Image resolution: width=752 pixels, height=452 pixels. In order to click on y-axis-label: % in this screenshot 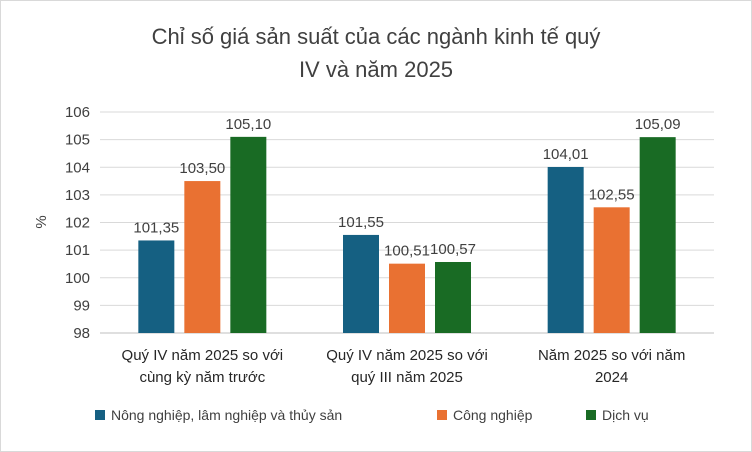, I will do `click(41, 221)`.